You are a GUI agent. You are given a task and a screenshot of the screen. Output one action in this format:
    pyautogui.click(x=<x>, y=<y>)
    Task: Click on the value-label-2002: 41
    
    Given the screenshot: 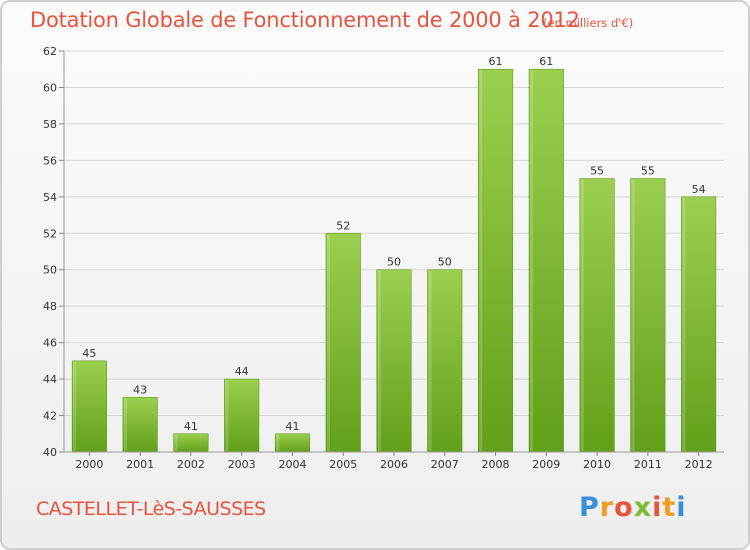 What is the action you would take?
    pyautogui.click(x=191, y=426)
    